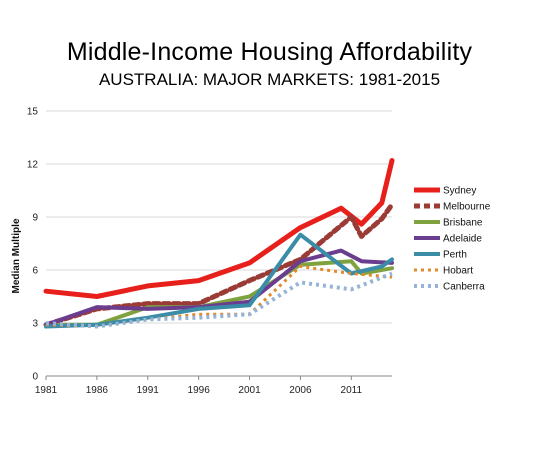 This screenshot has height=467, width=539. Describe the element at coordinates (249, 390) in the screenshot. I see `x-tick-label: 2001` at that location.